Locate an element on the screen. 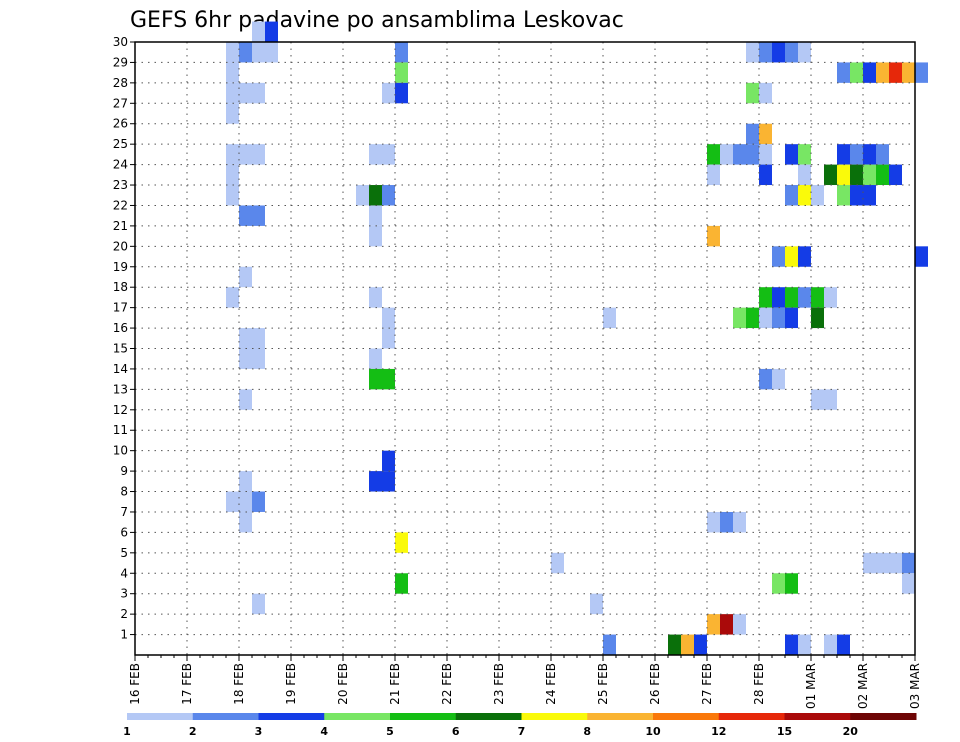 The image size is (960, 742). y-tick-label: 5 is located at coordinates (124, 553).